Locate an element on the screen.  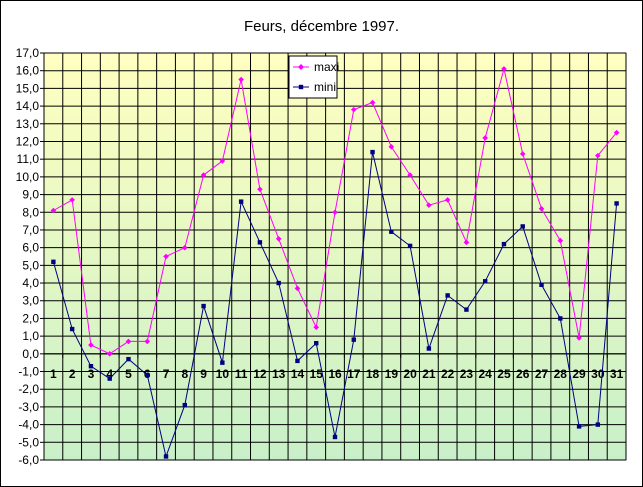
legend-label-mini: mini is located at coordinates (325, 87).